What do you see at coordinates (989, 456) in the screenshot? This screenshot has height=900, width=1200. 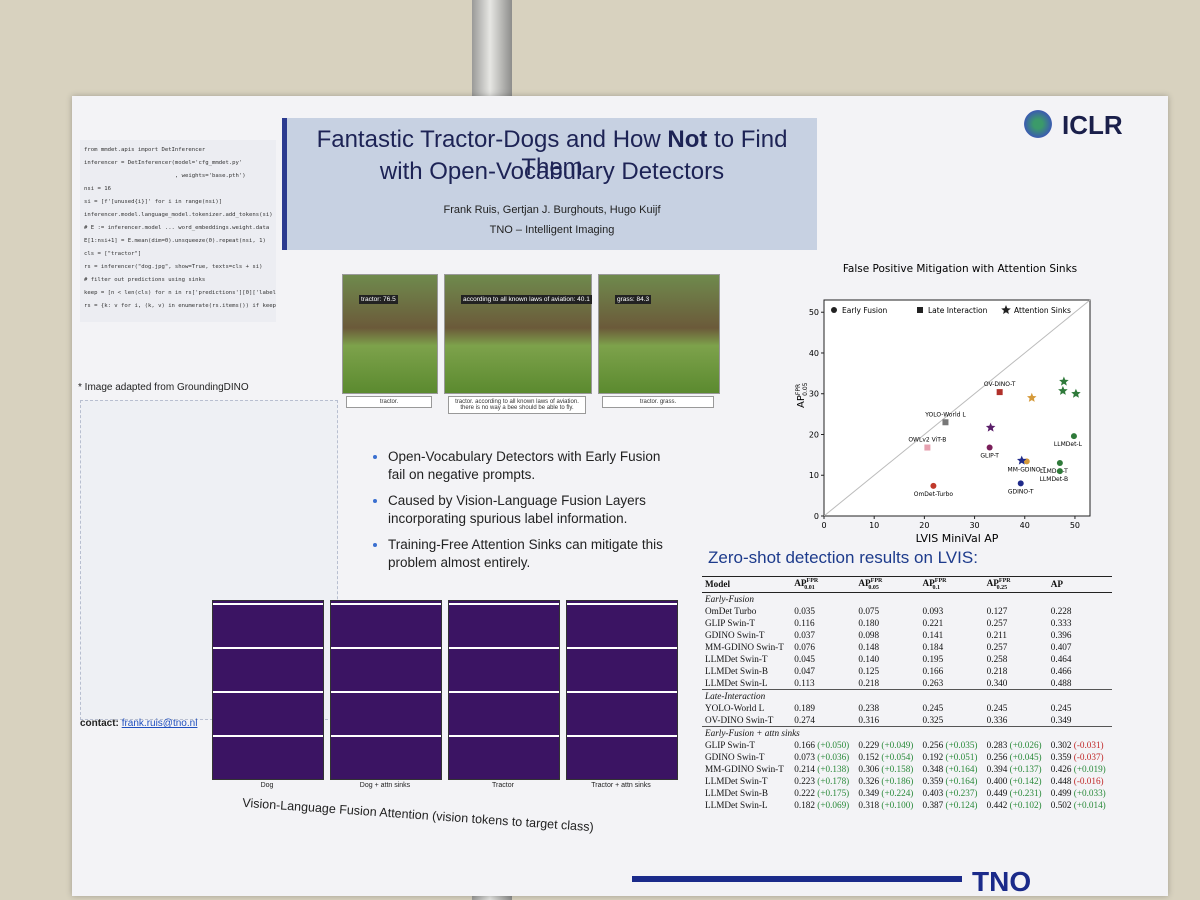 I see `point-label: GLIP-T` at bounding box center [989, 456].